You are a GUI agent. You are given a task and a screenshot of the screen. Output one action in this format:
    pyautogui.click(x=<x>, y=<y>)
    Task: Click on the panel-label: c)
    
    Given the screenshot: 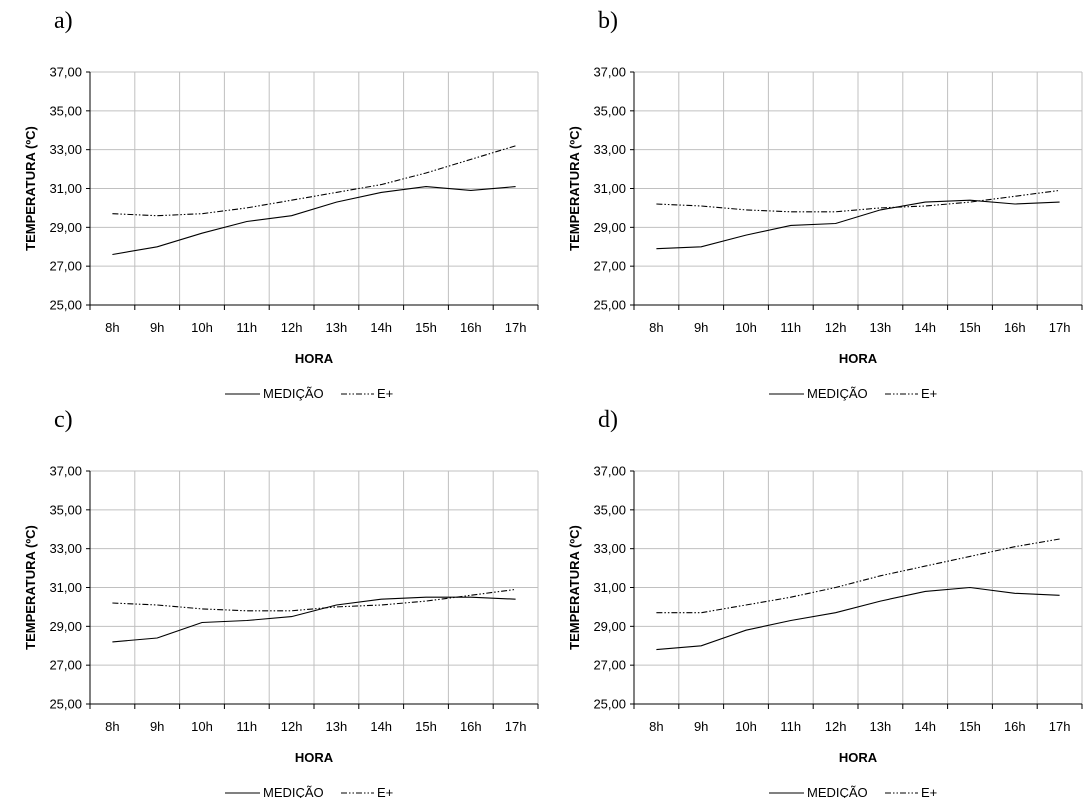 What is the action you would take?
    pyautogui.click(x=63, y=420)
    